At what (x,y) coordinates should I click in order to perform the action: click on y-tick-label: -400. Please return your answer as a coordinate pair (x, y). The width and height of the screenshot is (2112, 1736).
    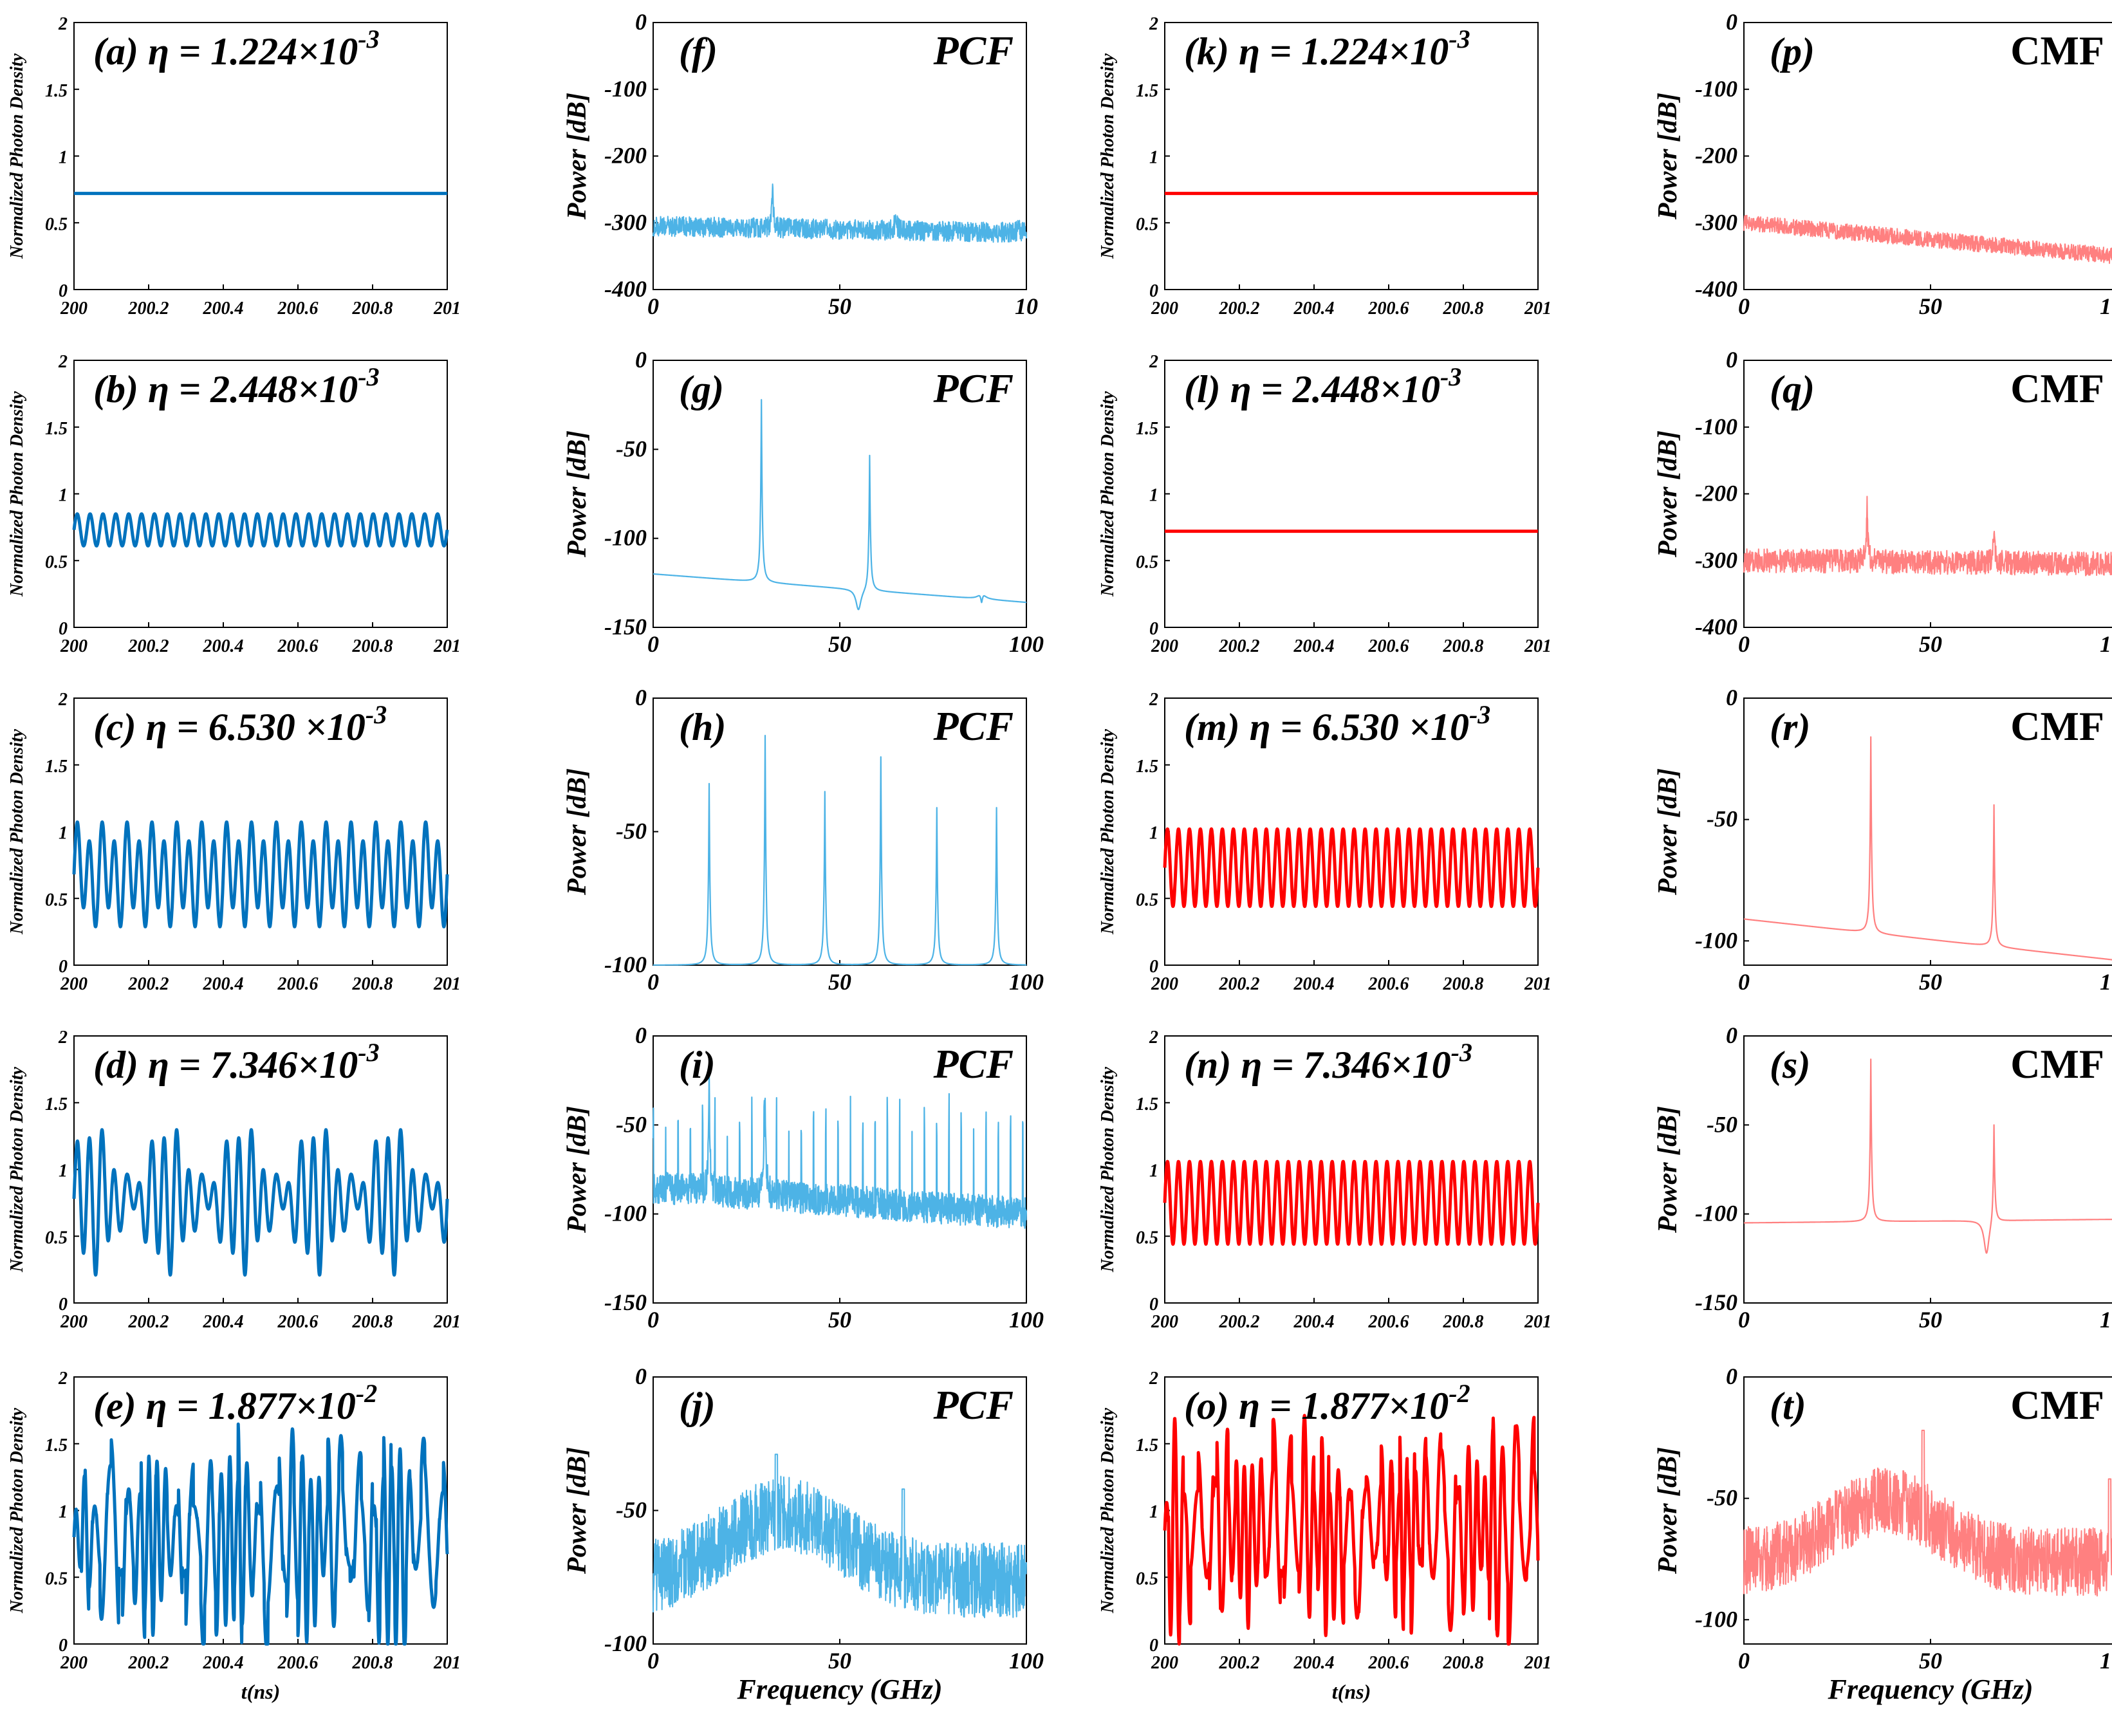
    Looking at the image, I should click on (626, 289).